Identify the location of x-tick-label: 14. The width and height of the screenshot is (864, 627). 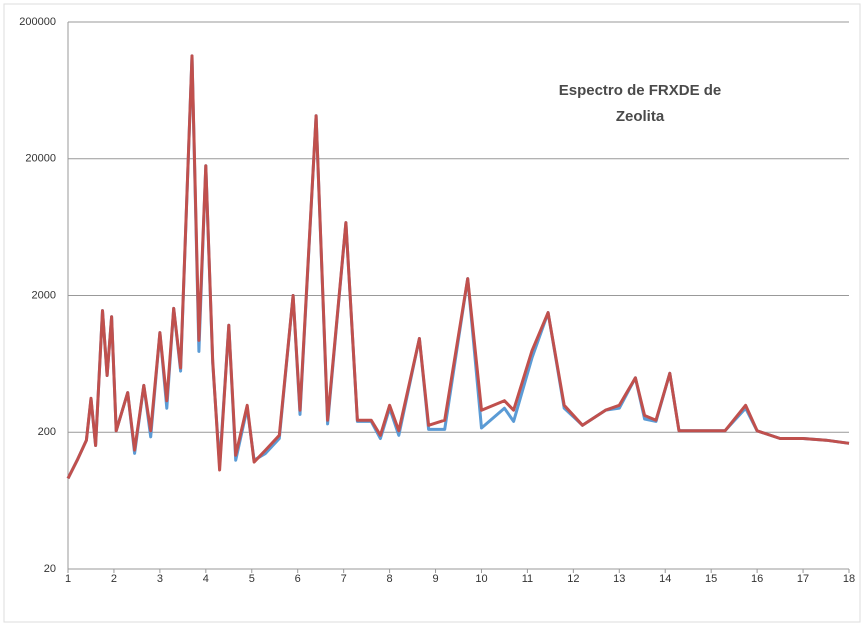
(665, 579).